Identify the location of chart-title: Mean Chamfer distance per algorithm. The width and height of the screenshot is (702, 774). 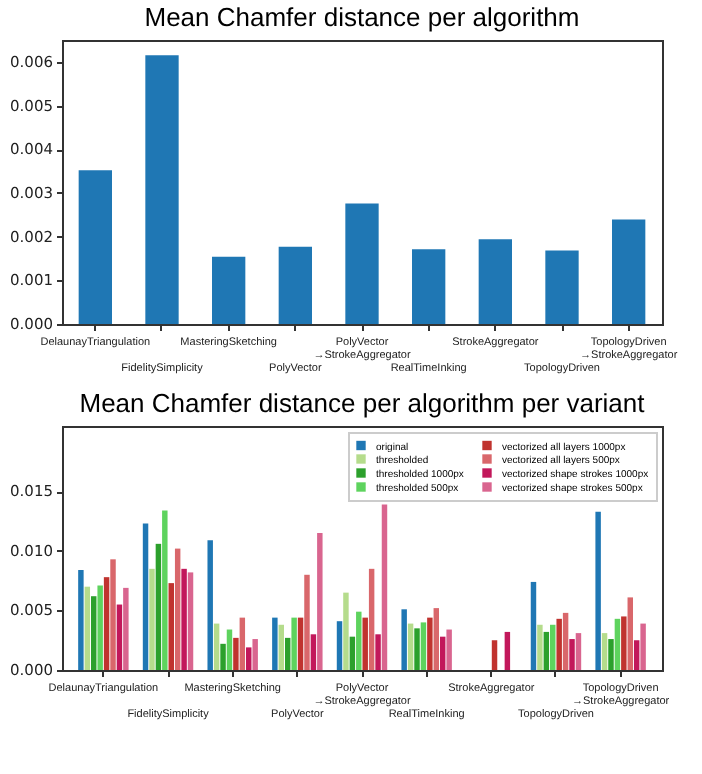
(362, 17).